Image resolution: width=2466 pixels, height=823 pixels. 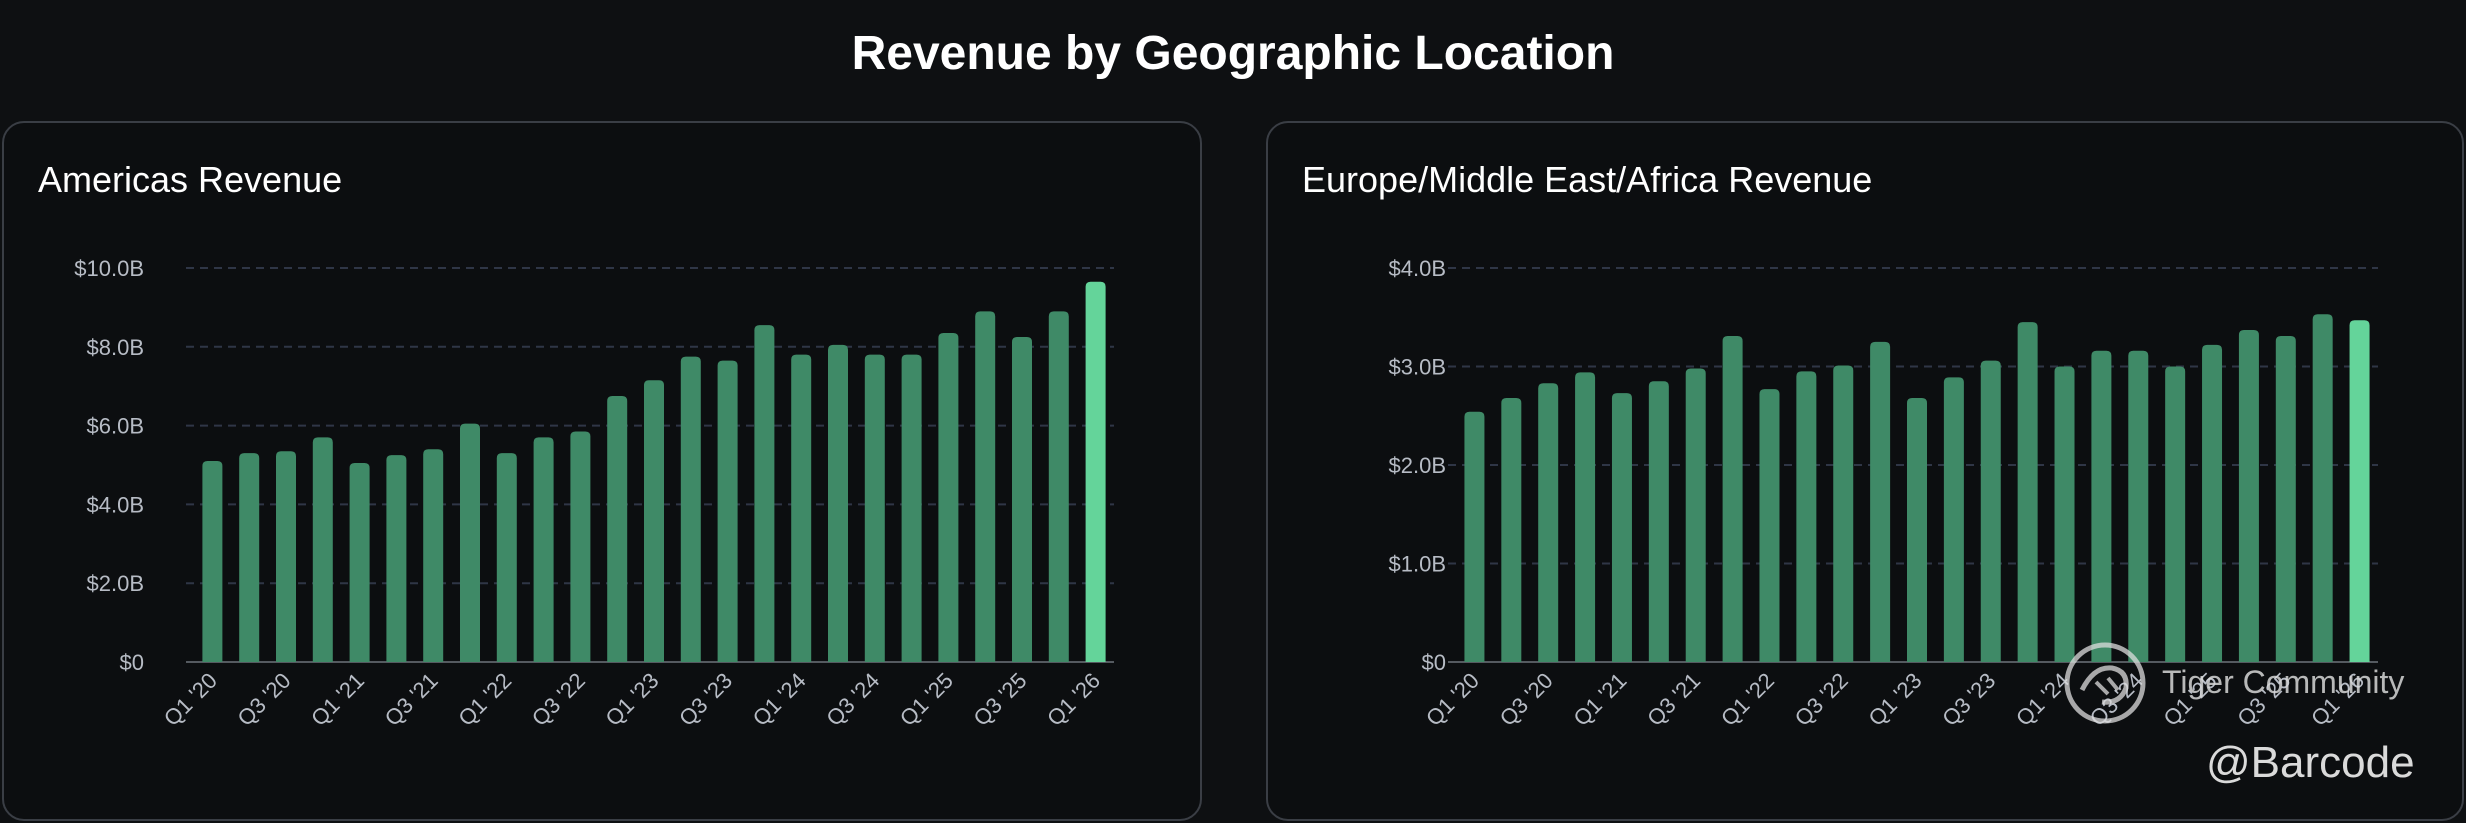 I want to click on y-tick-label: $10.0B, so click(x=109, y=268).